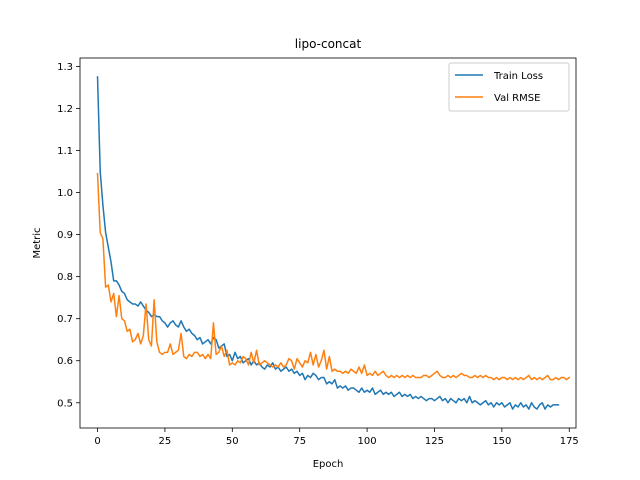  Describe the element at coordinates (65, 319) in the screenshot. I see `y-tick-label: 0.7` at that location.